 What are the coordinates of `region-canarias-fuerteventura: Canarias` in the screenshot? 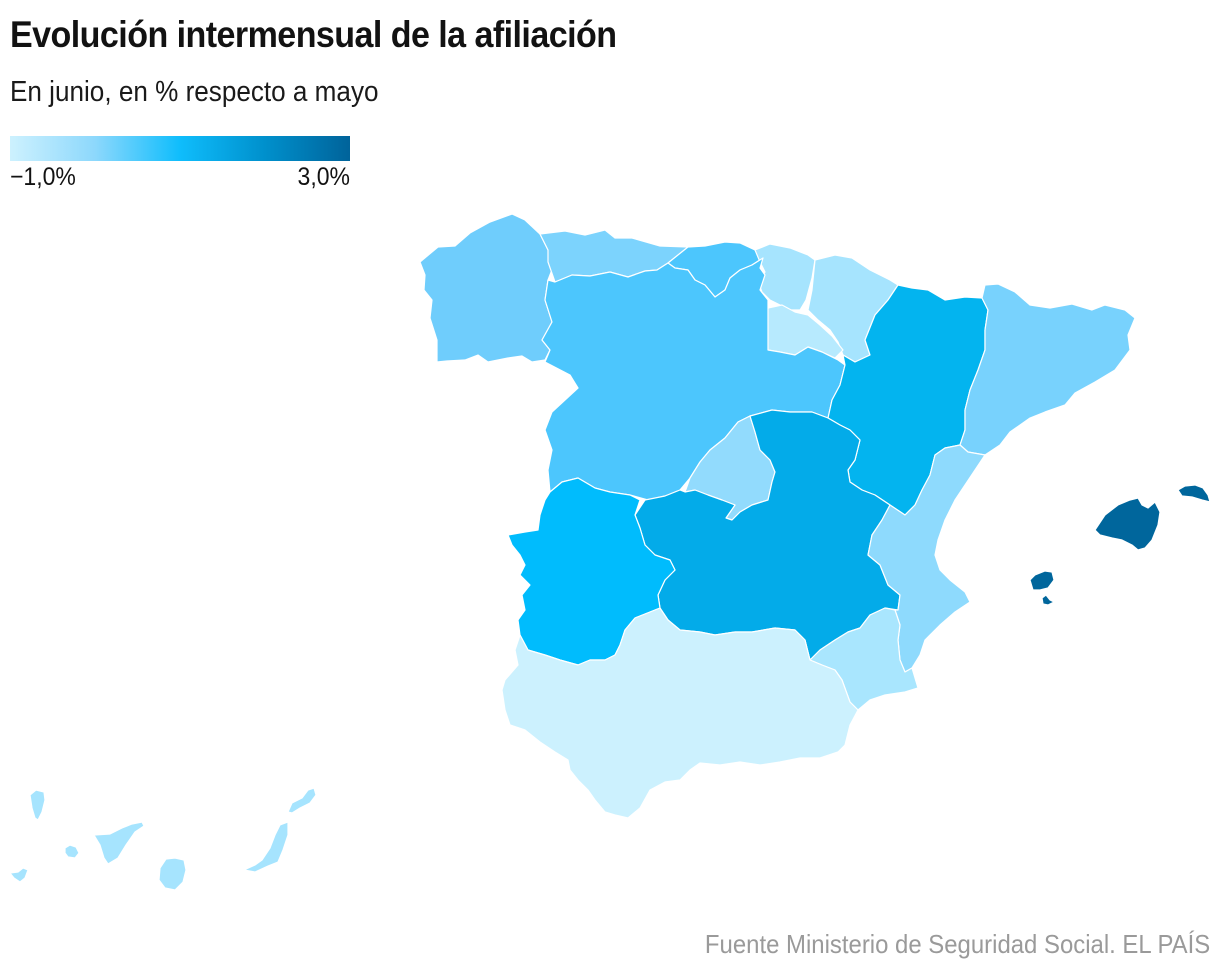 It's located at (266, 847).